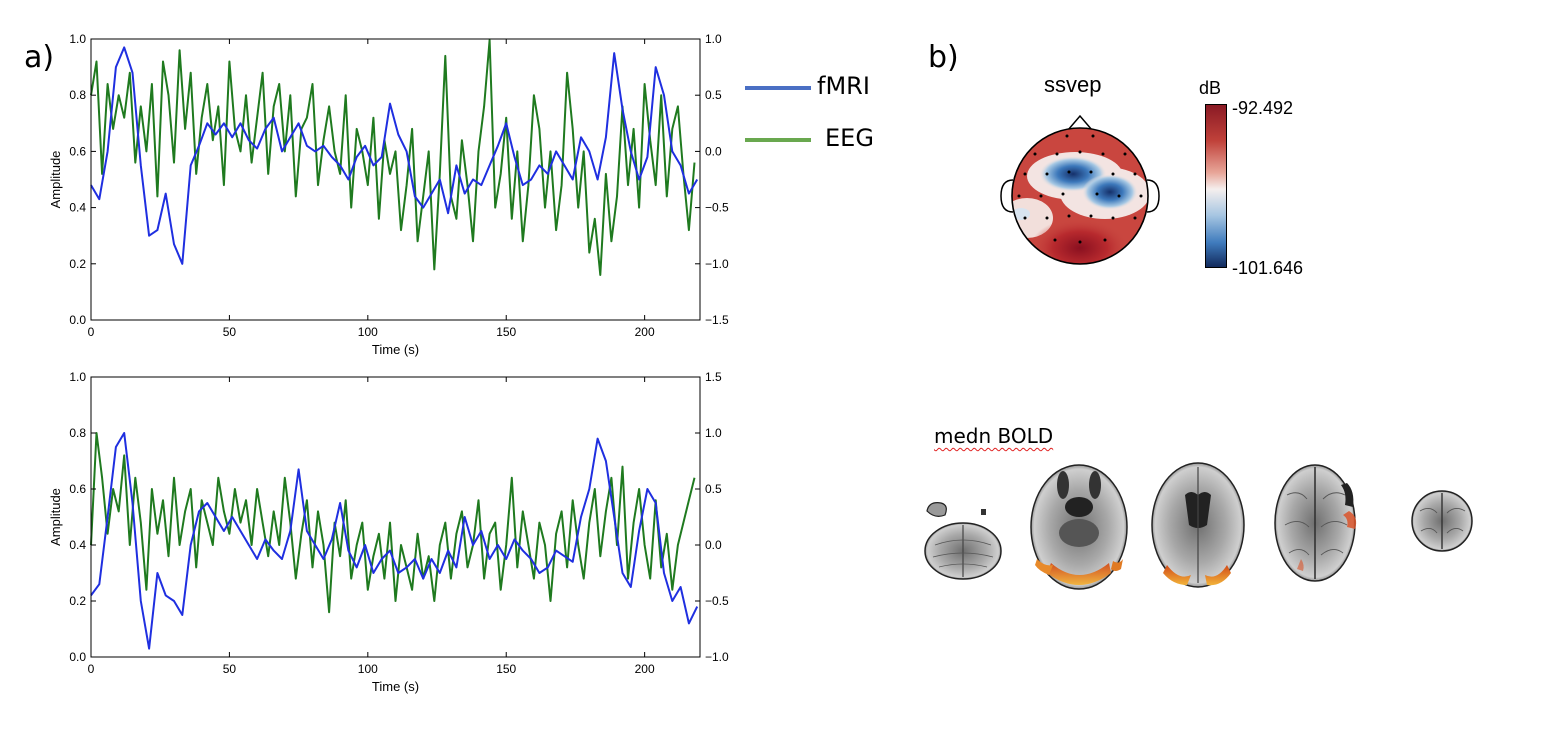 Image resolution: width=1548 pixels, height=736 pixels. What do you see at coordinates (1073, 84) in the screenshot?
I see `topomap-title: ssvep` at bounding box center [1073, 84].